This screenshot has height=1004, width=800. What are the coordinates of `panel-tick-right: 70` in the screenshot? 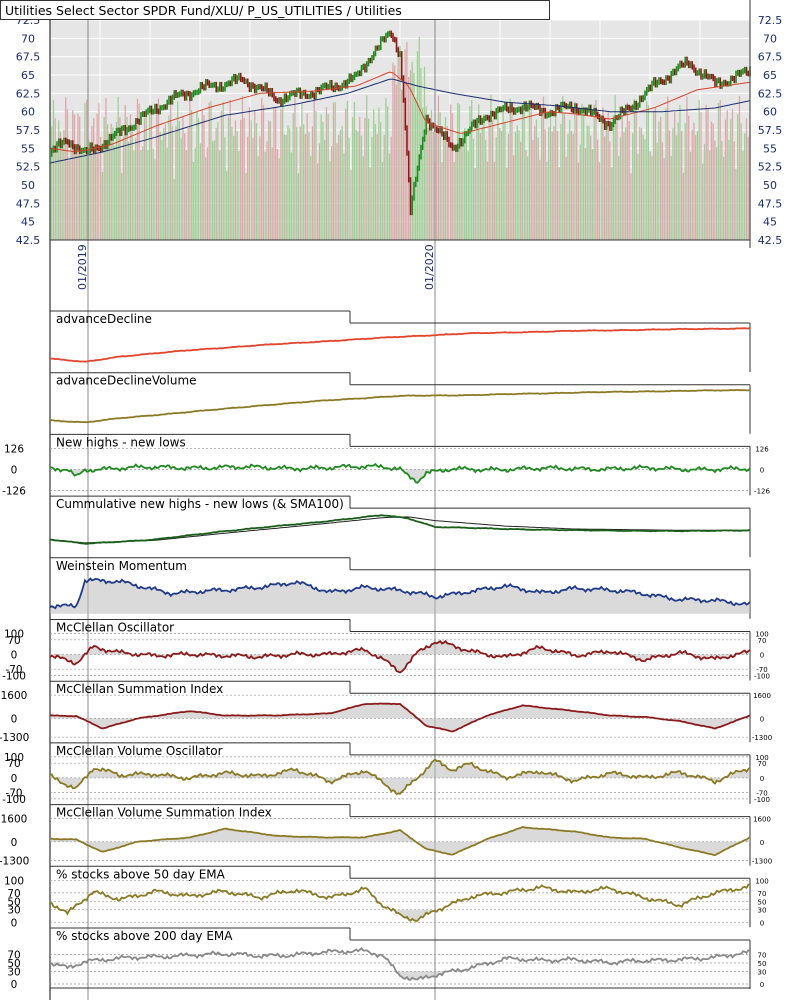 It's located at (762, 894).